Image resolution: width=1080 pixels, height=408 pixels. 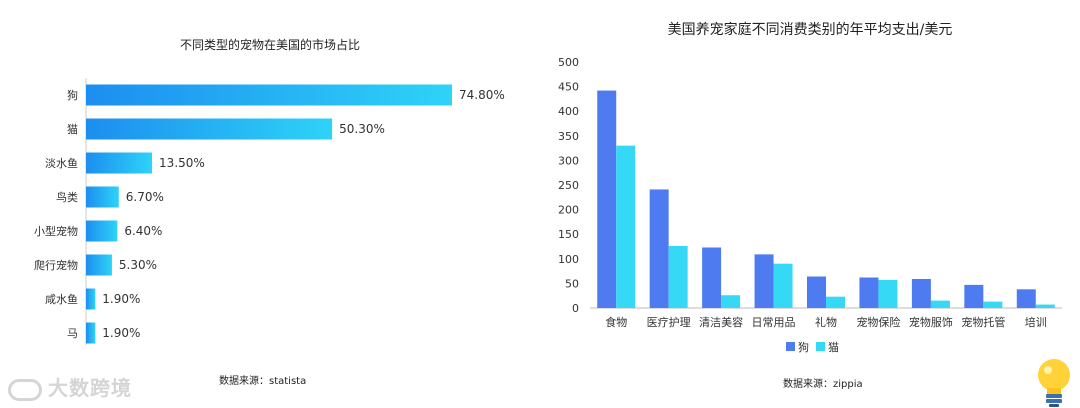 I want to click on right-category-label: 宠物服饰, so click(x=931, y=322).